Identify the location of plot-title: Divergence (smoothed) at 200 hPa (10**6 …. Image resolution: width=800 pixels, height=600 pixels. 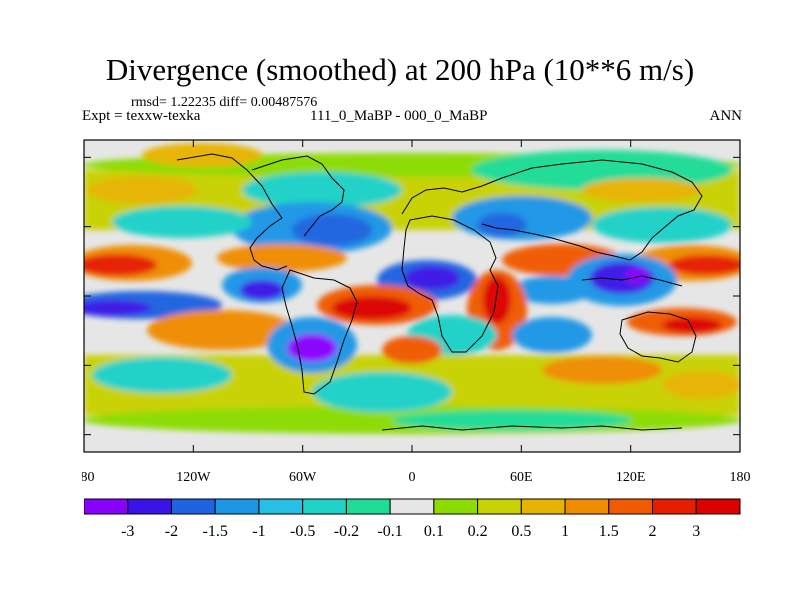
(400, 69).